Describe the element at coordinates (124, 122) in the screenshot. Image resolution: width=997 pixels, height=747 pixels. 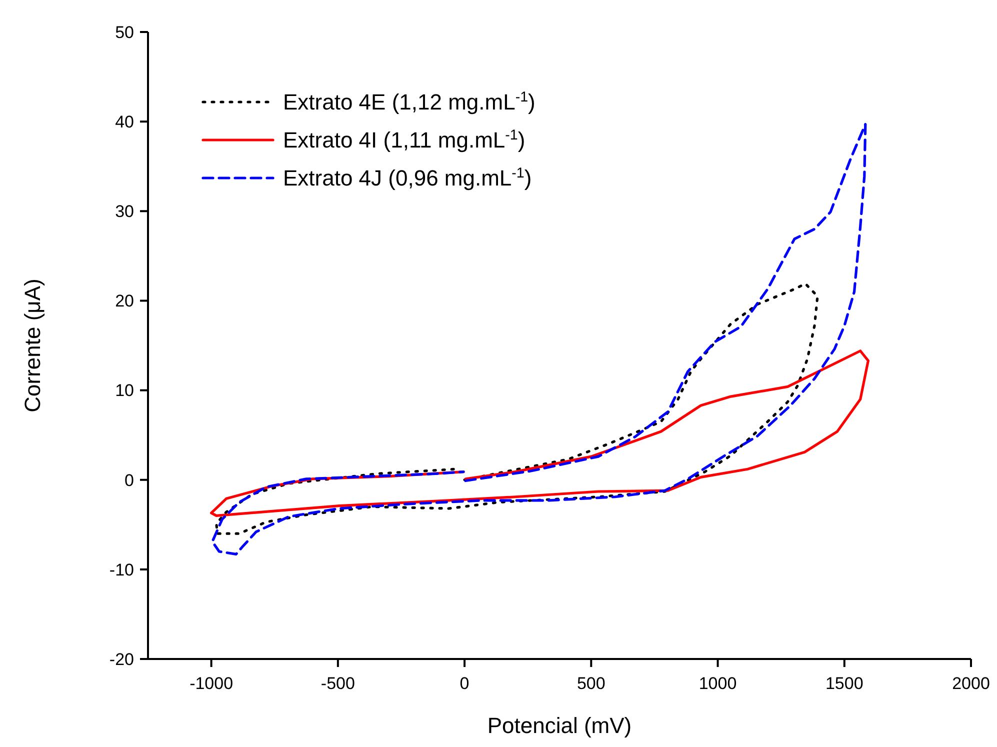
I see `y-tick-label: 40` at that location.